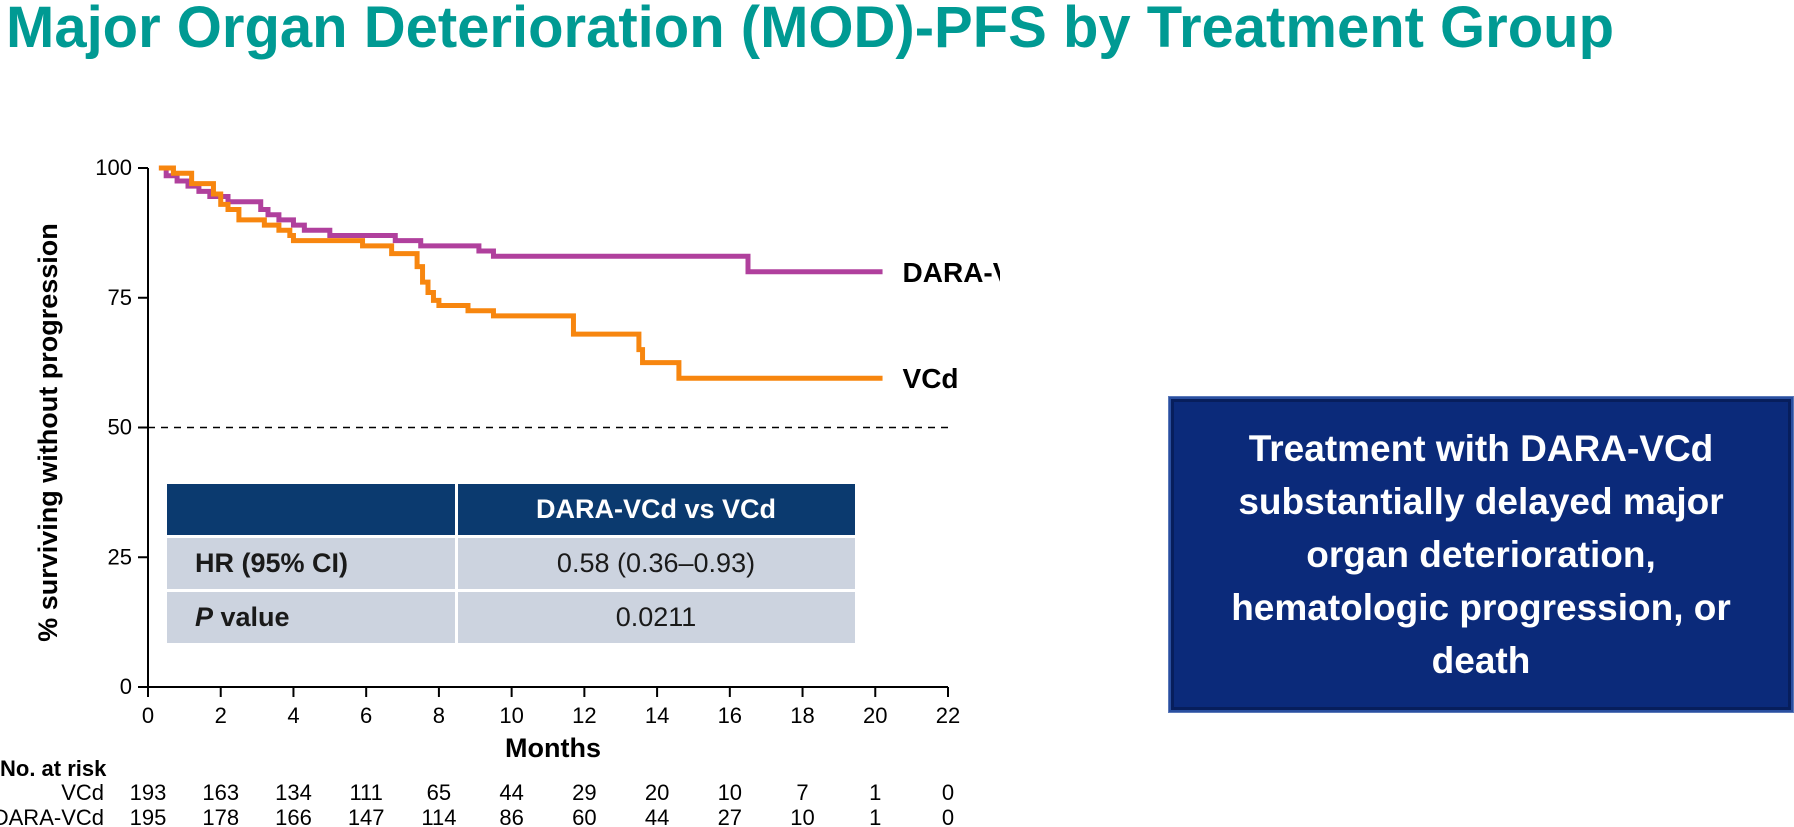 This screenshot has height=827, width=1794. What do you see at coordinates (365, 792) in the screenshot?
I see `risk-cell: 111` at bounding box center [365, 792].